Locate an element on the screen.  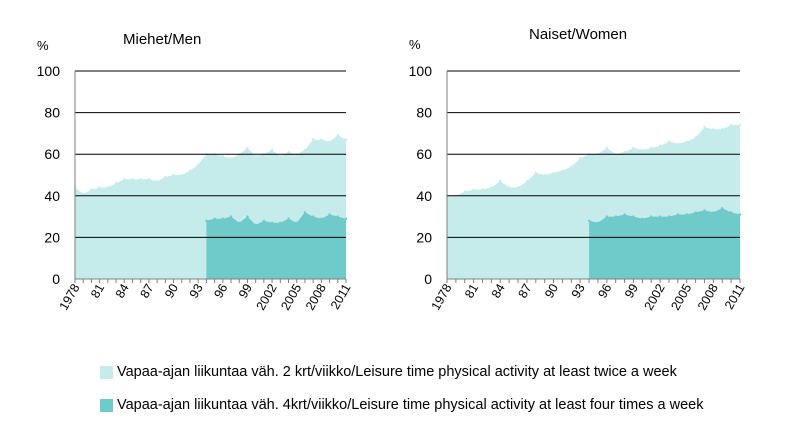
x-tick-label: 84 is located at coordinates (498, 290).